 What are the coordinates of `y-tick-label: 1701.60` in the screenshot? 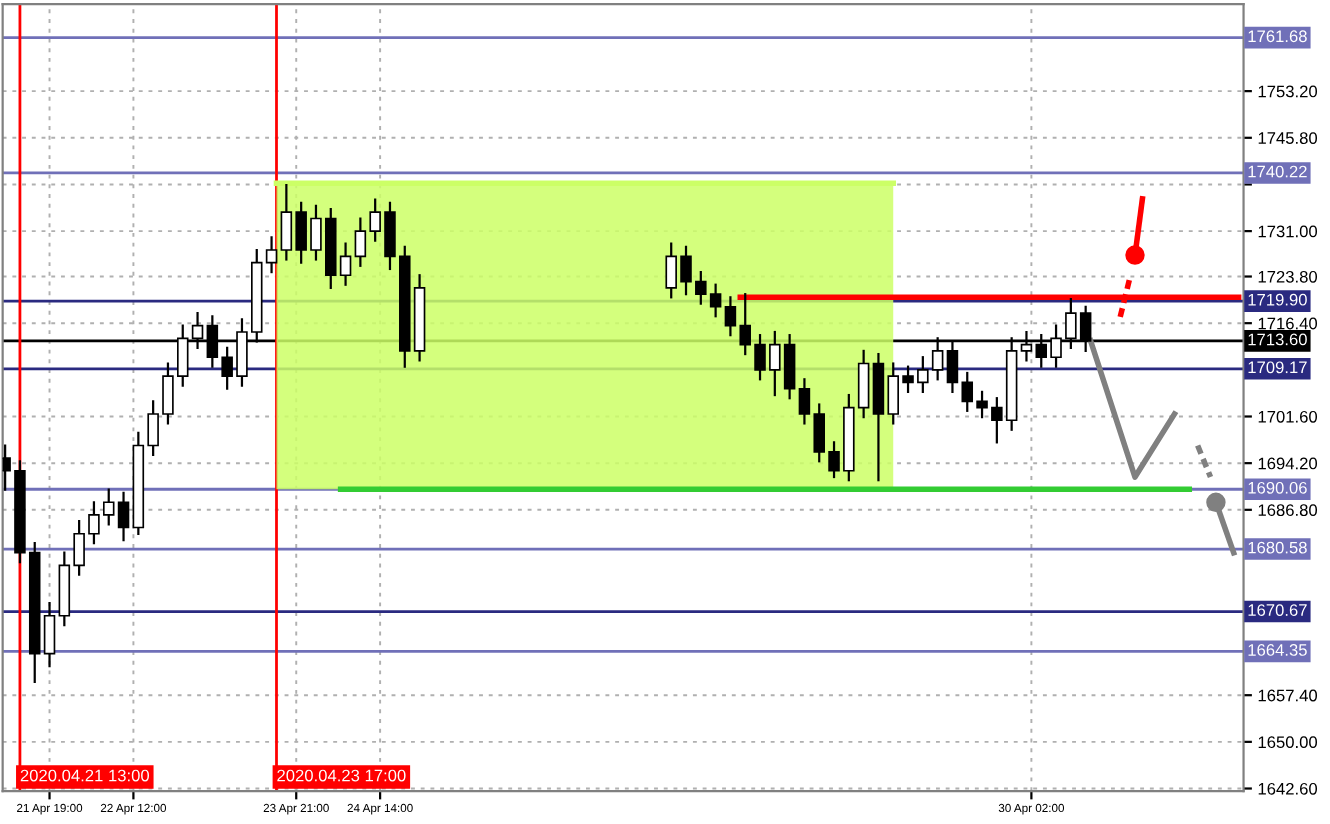 It's located at (1288, 416).